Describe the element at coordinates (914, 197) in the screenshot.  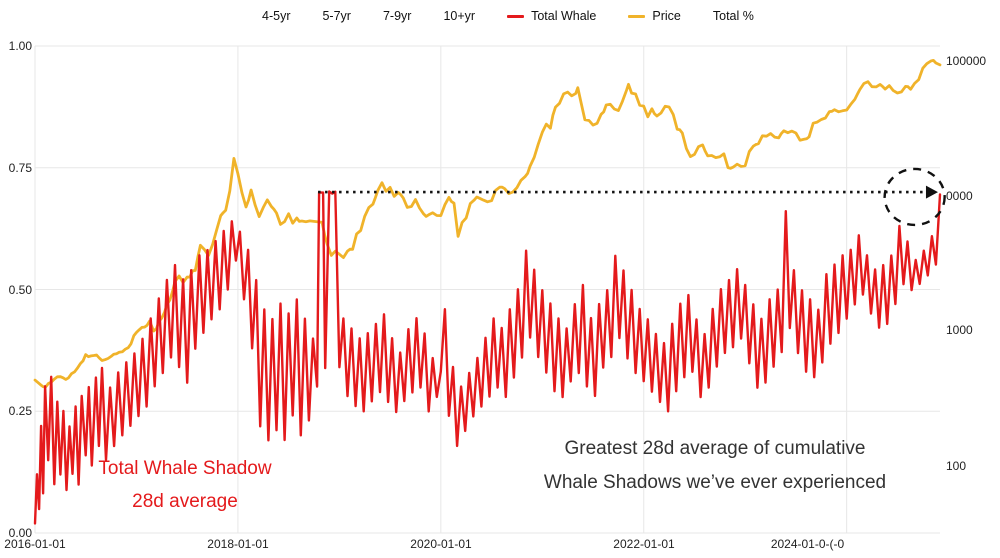
I see `highlight-dashed-circle` at that location.